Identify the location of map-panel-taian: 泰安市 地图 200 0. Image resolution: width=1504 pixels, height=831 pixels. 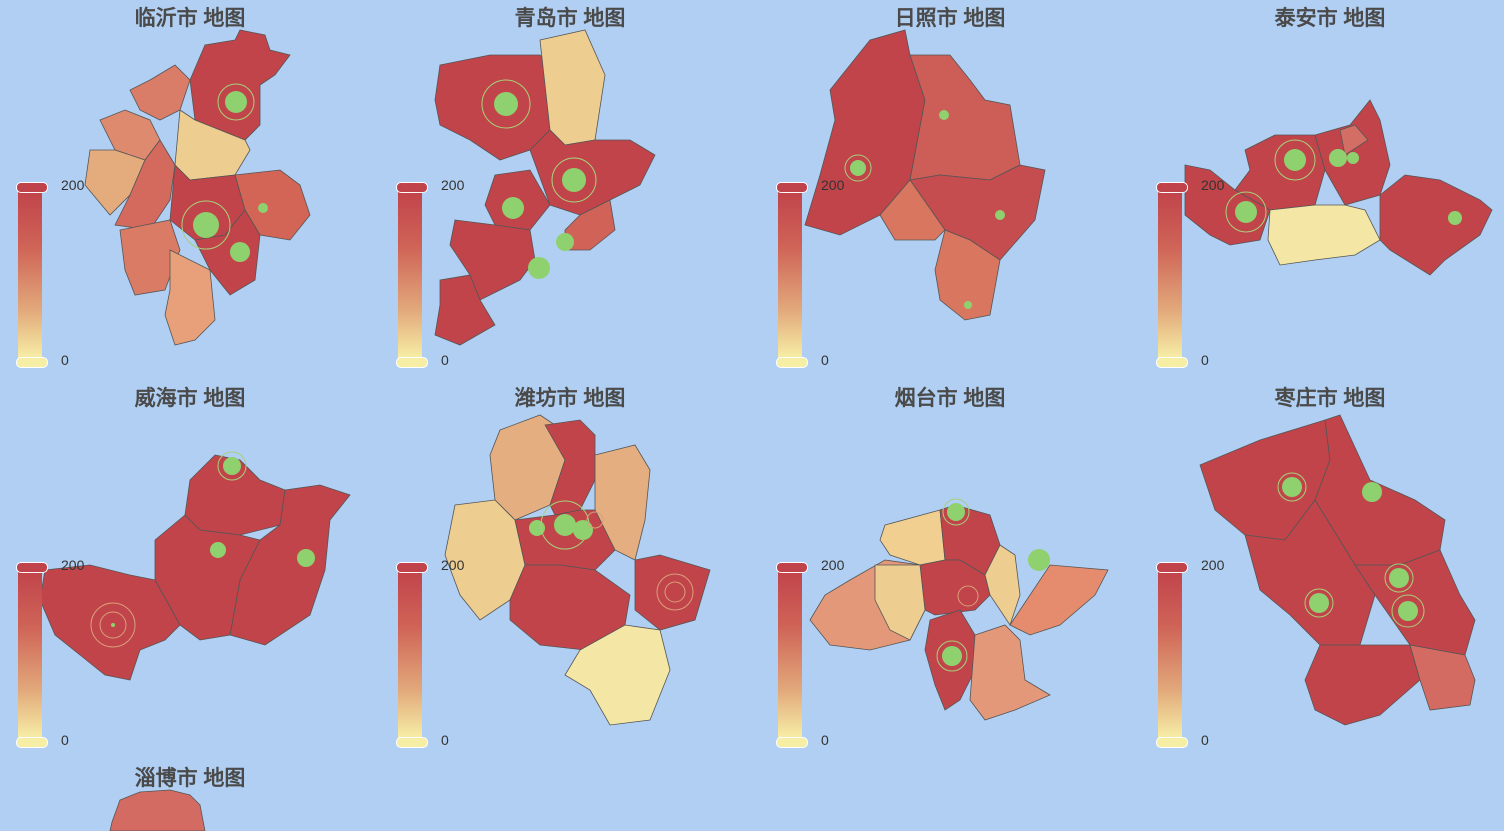
(1322, 190).